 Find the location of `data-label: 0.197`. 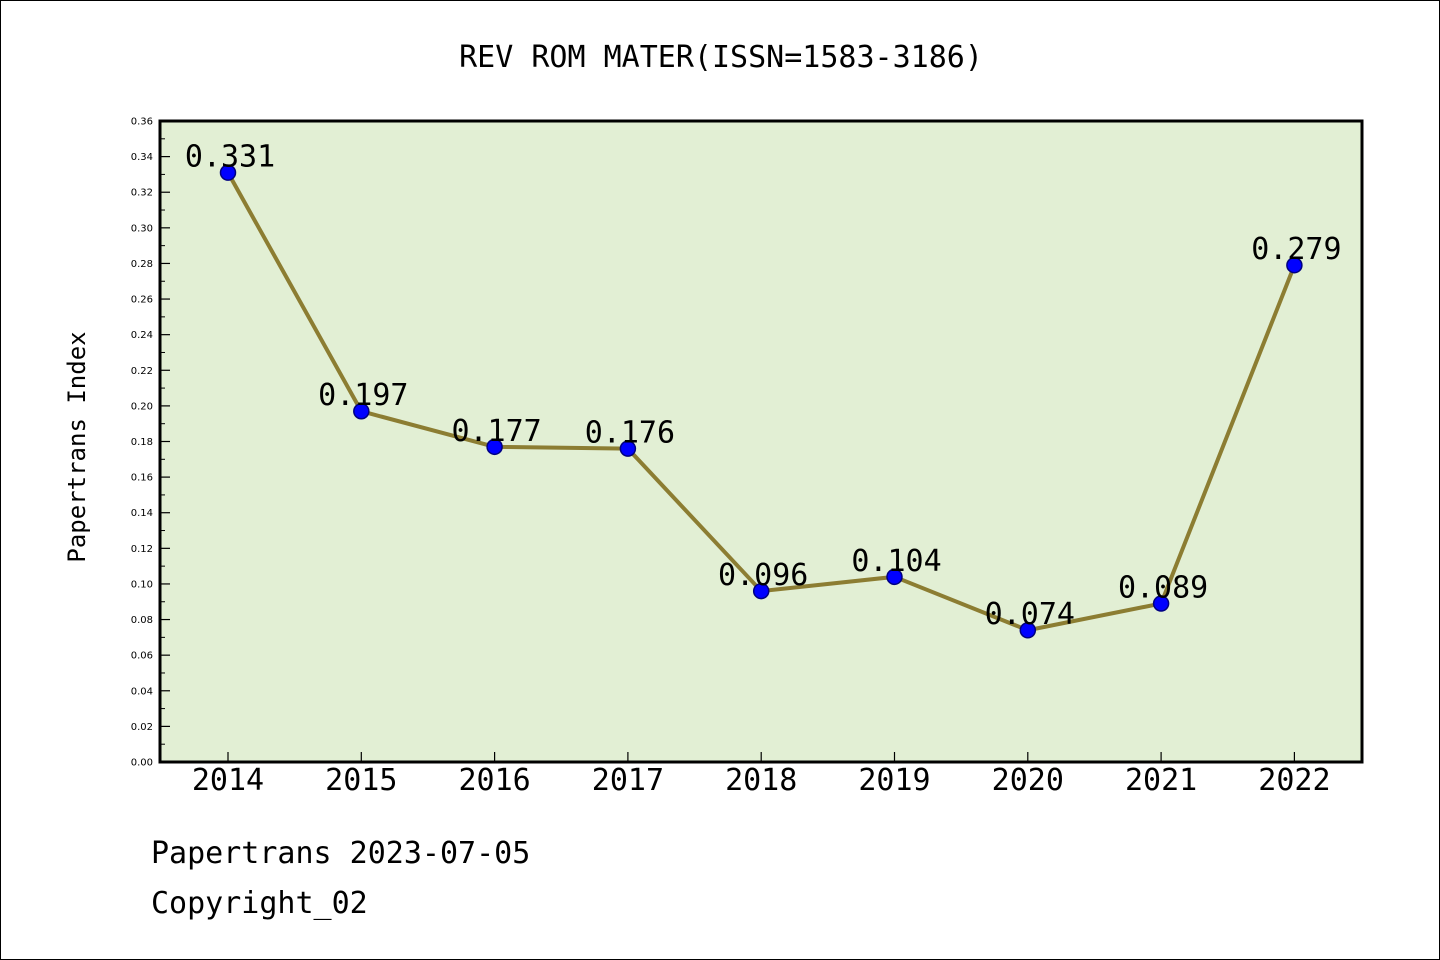

data-label: 0.197 is located at coordinates (363, 395).